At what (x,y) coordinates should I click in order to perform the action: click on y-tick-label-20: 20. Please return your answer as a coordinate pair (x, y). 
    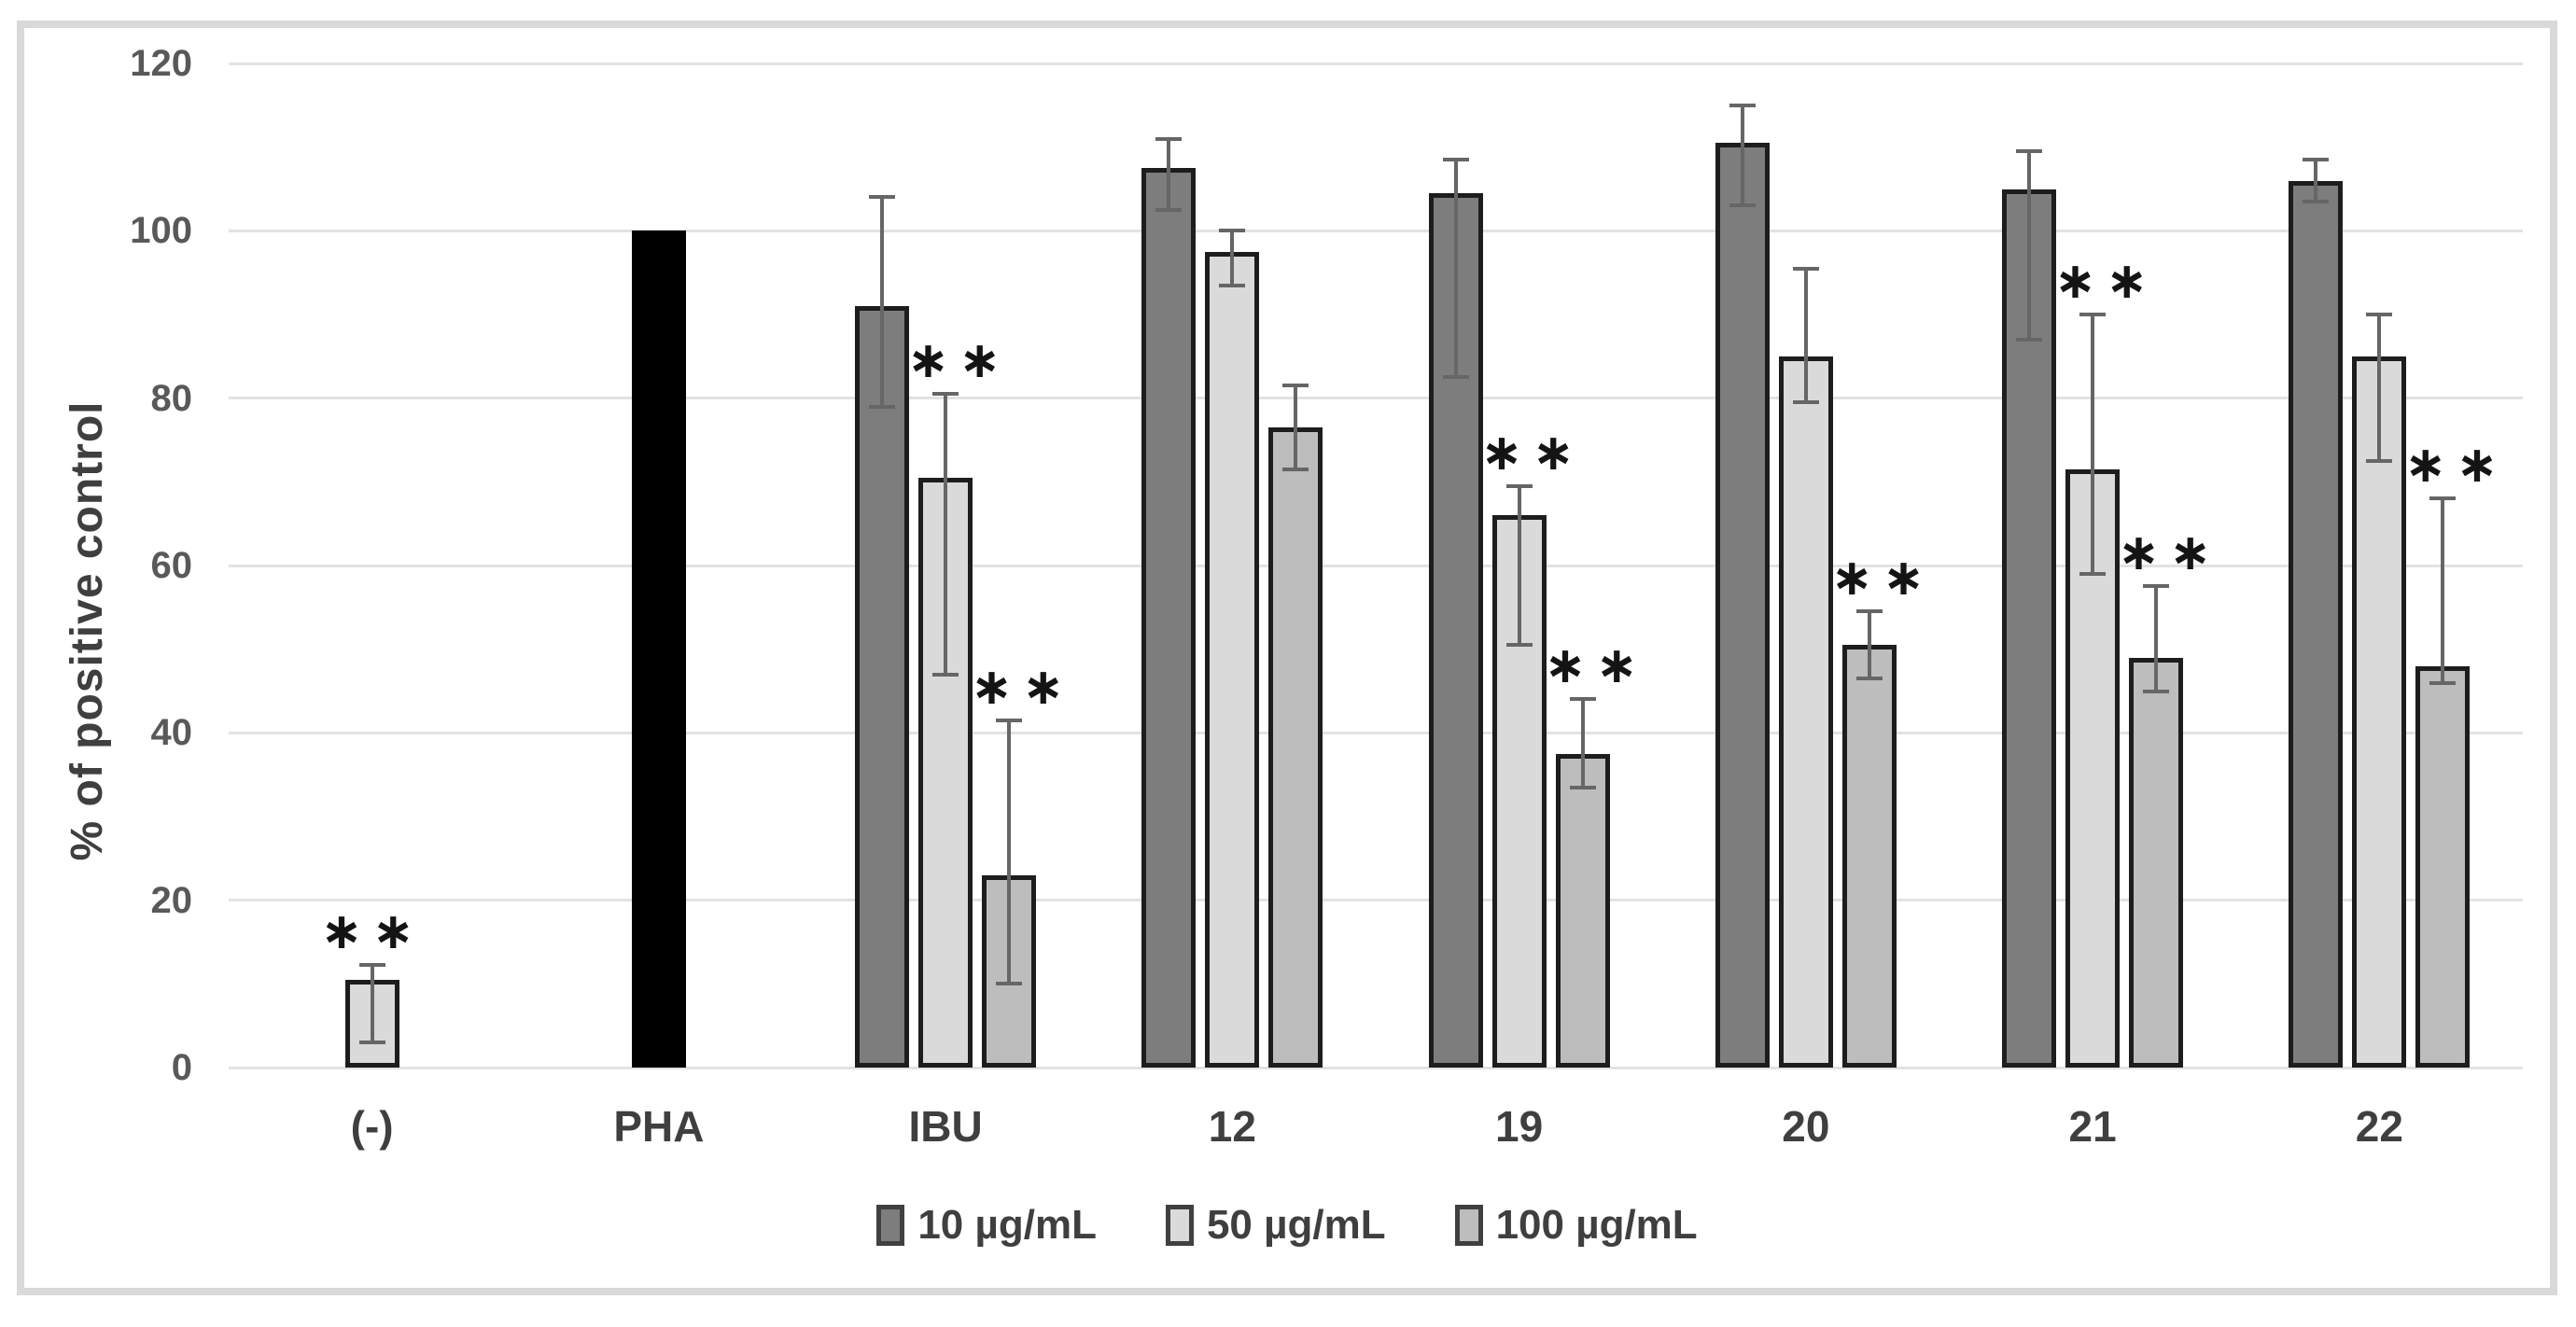
    Looking at the image, I should click on (171, 900).